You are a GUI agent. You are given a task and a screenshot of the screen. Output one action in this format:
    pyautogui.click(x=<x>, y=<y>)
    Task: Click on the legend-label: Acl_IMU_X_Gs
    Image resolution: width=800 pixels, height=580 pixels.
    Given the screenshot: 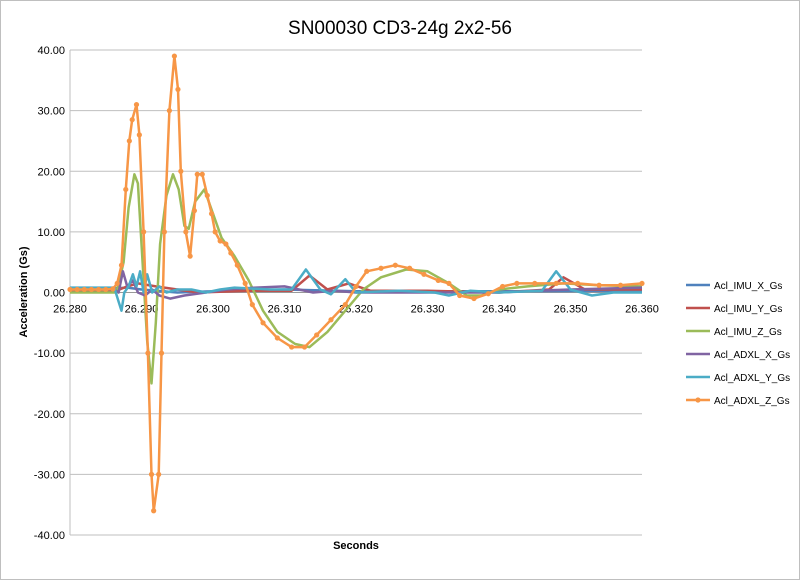 What is the action you would take?
    pyautogui.click(x=748, y=286)
    